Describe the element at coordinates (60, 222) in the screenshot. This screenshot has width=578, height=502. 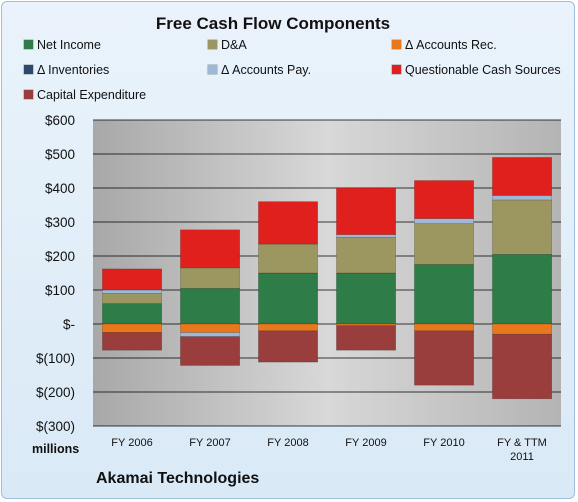
I see `y-tick-label: $300` at that location.